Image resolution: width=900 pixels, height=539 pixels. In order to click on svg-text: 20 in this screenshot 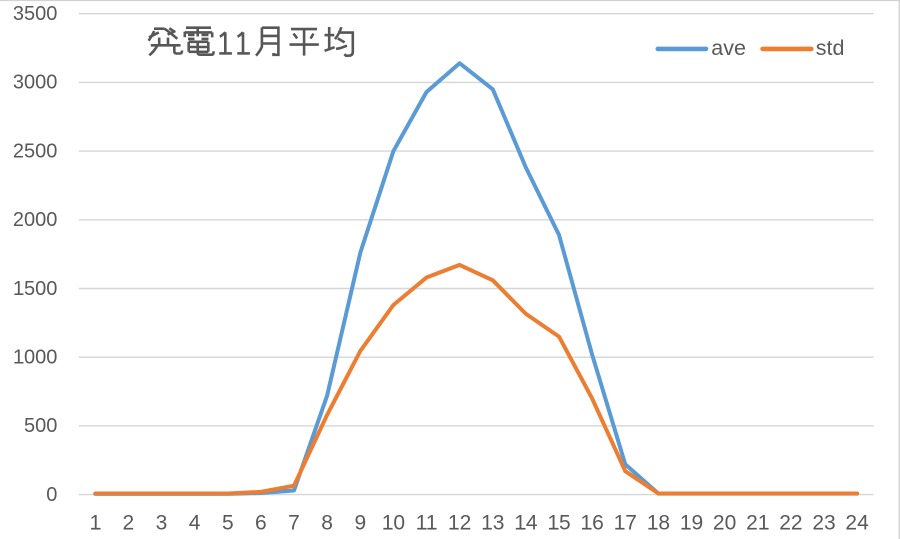, I will do `click(724, 523)`.